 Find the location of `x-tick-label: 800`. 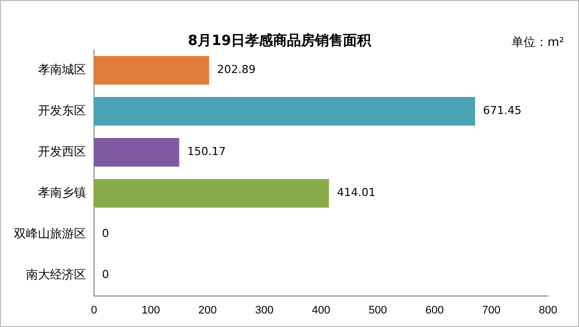

x-tick-label: 800 is located at coordinates (548, 310).